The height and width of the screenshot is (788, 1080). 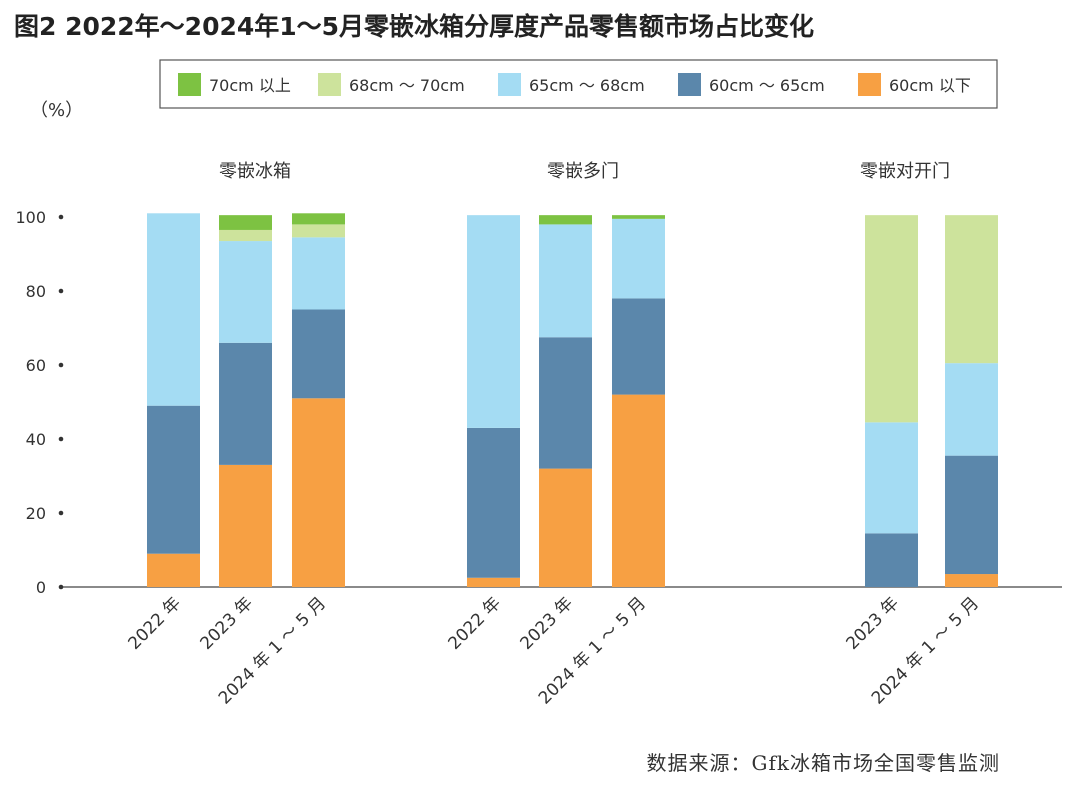 I want to click on legend-label: 65cm ～ 68cm, so click(x=587, y=85).